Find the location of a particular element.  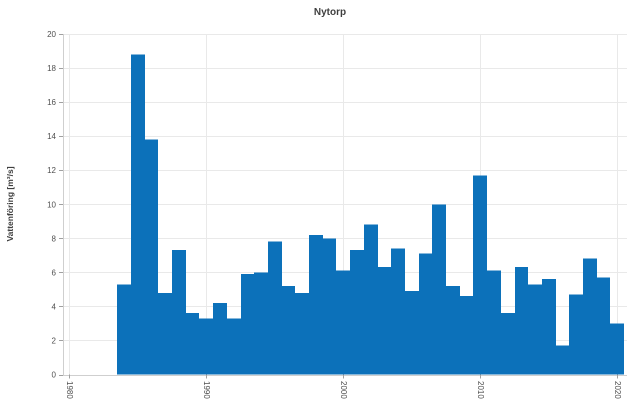

bar-2012 is located at coordinates (508, 344).